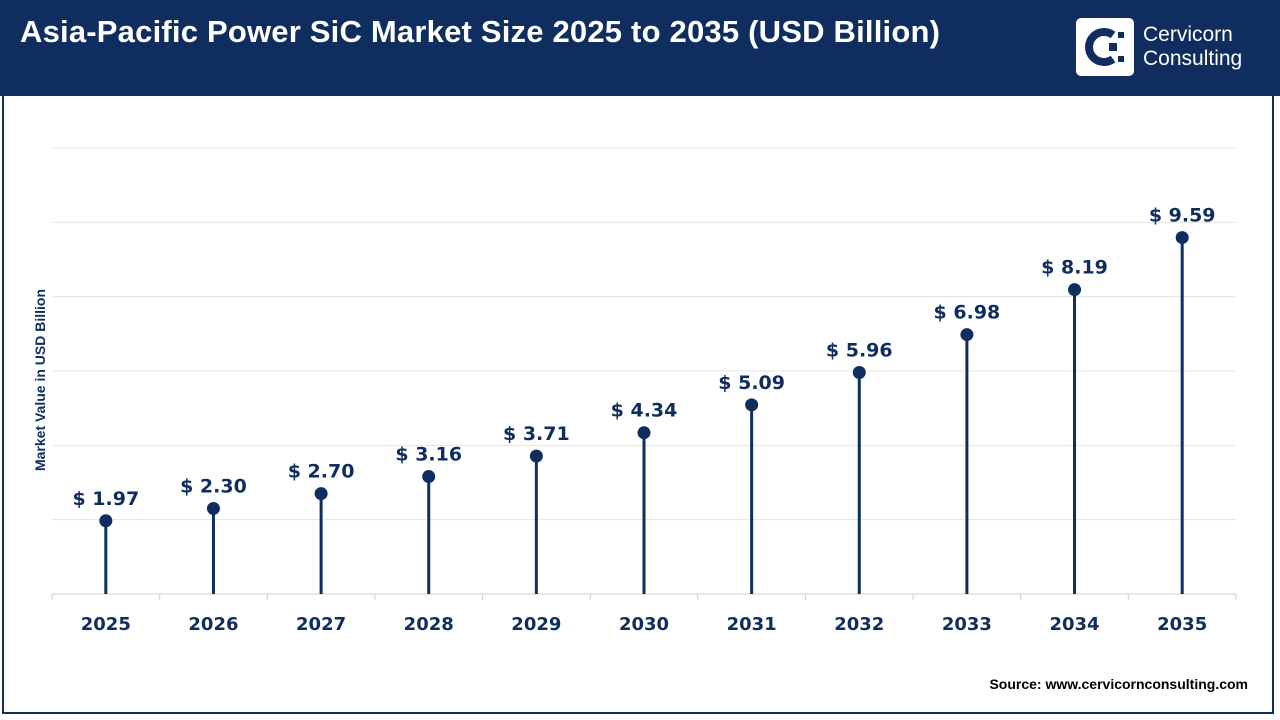 Image resolution: width=1280 pixels, height=720 pixels. Describe the element at coordinates (1193, 58) in the screenshot. I see `logo-line-2: Consulting` at that location.